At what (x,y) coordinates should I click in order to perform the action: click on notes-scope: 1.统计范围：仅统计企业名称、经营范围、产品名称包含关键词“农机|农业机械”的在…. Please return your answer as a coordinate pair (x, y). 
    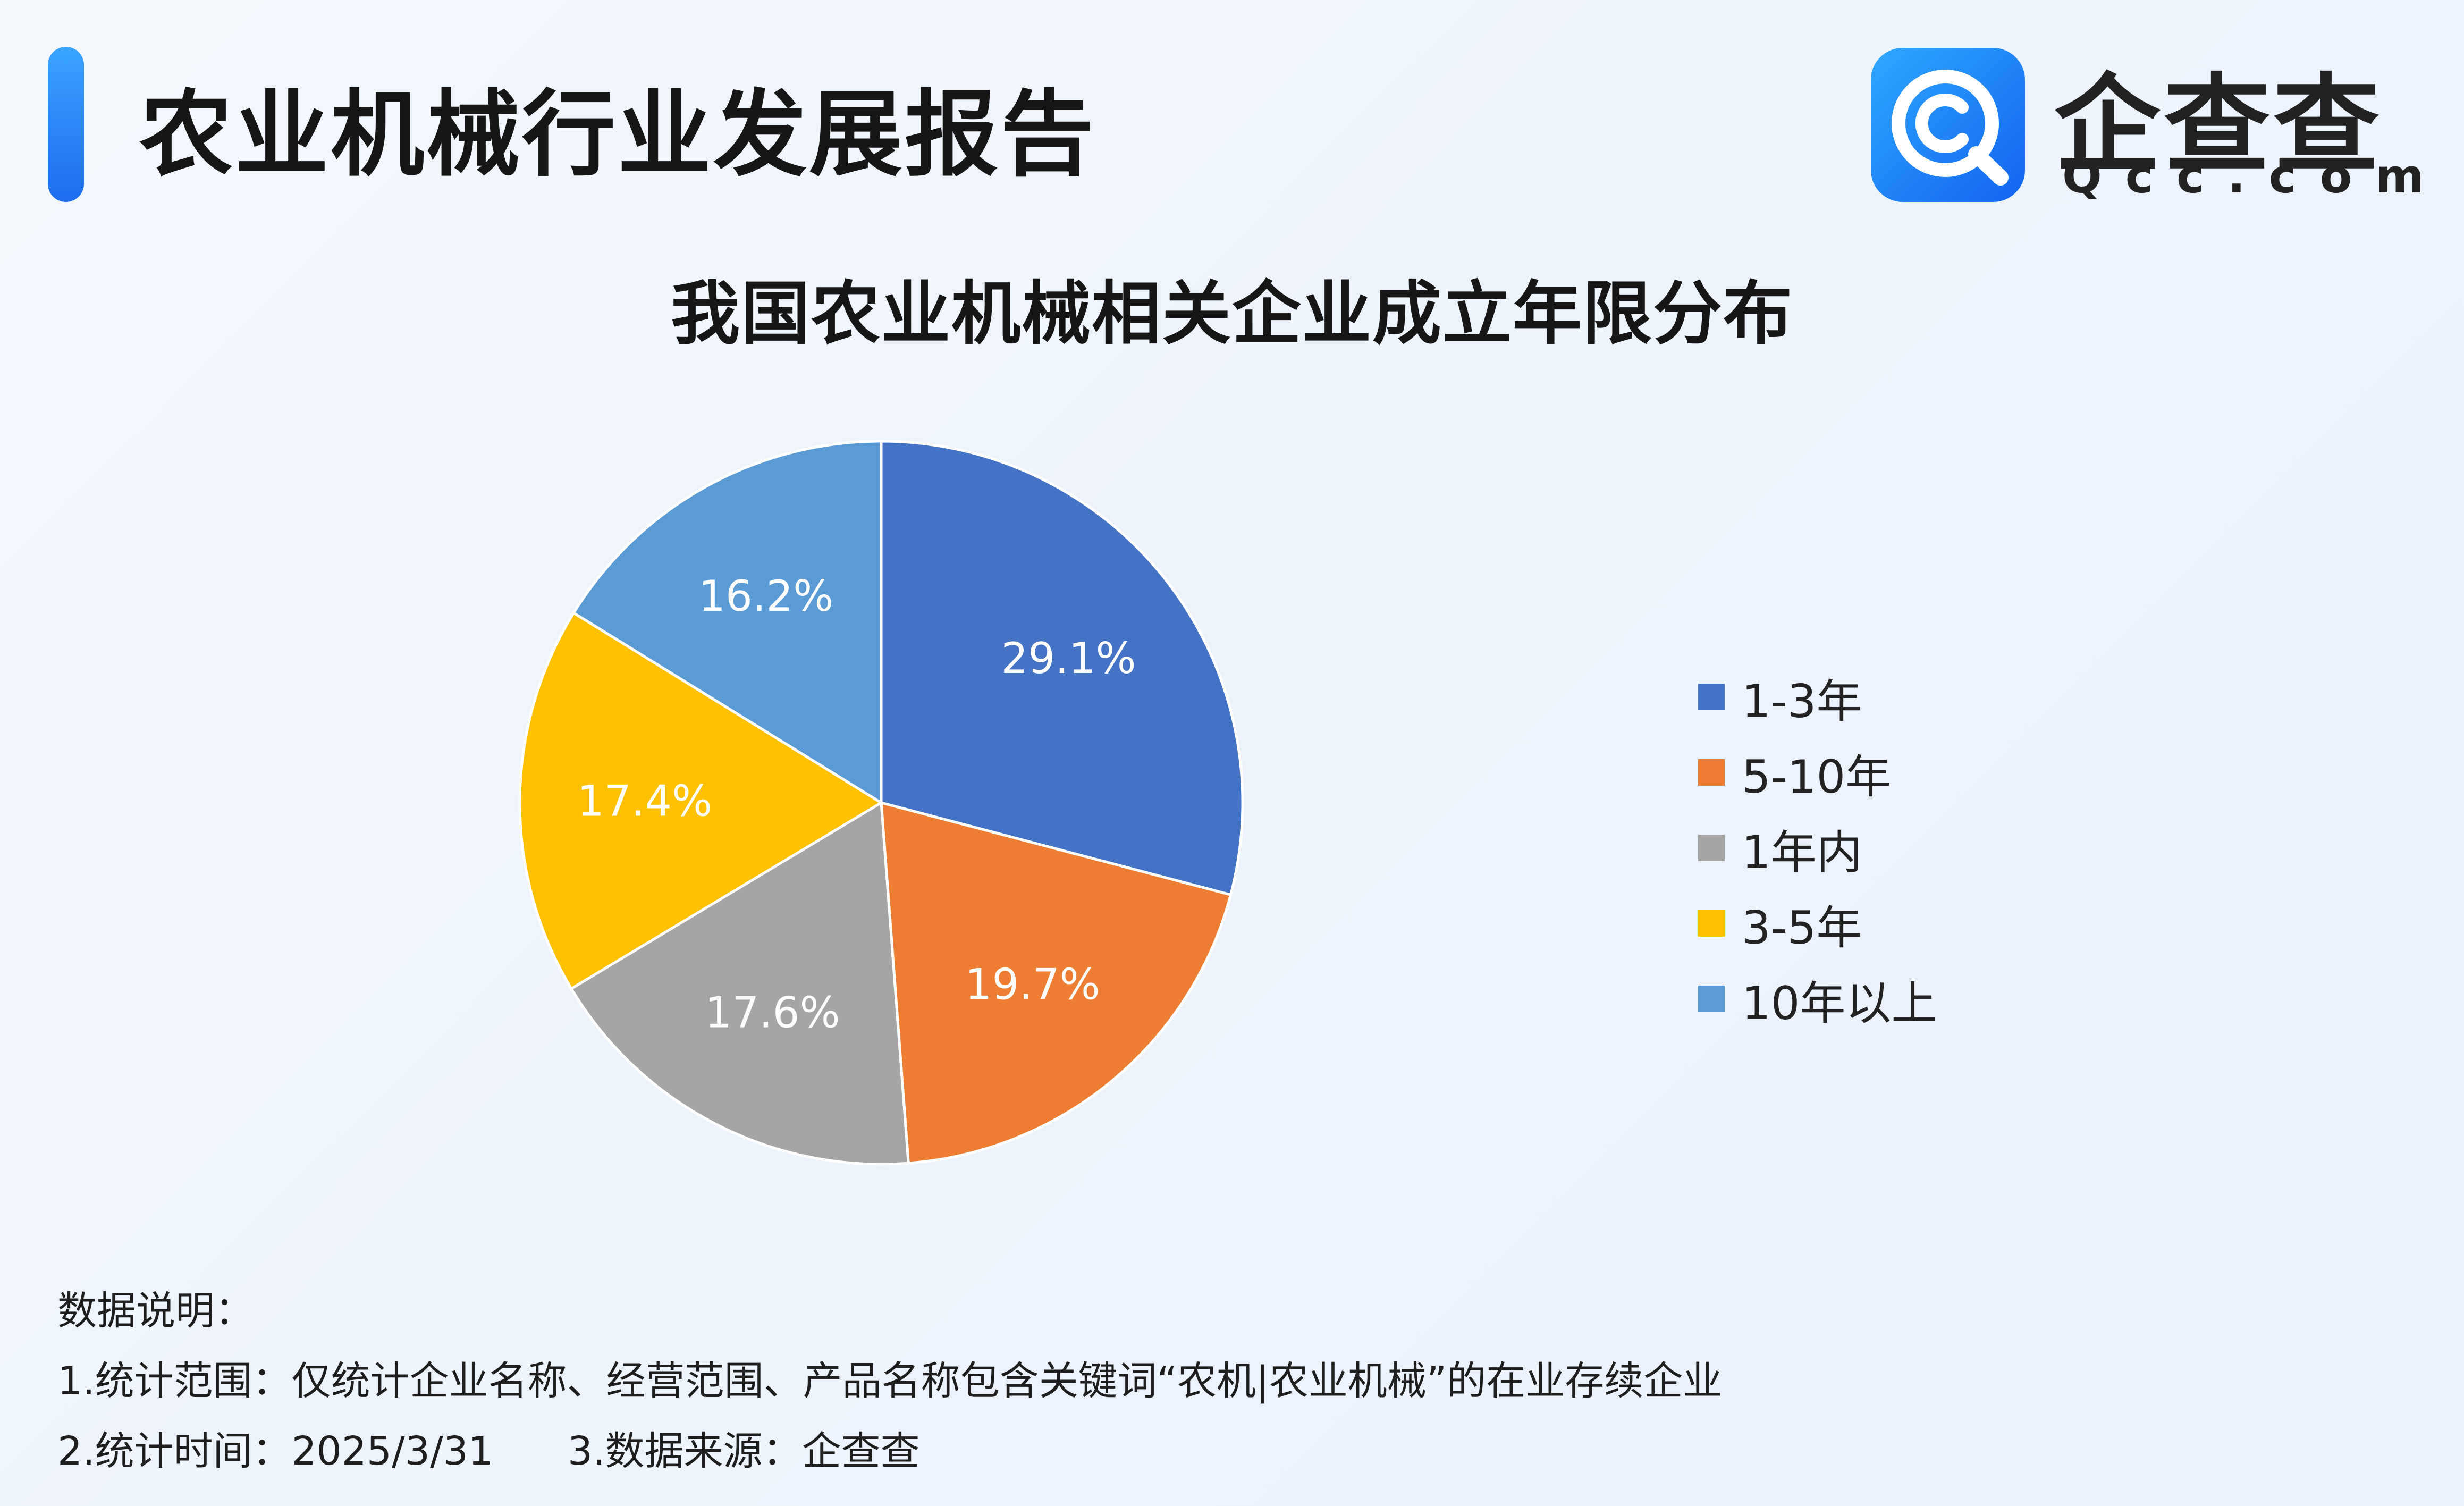
    Looking at the image, I should click on (890, 1381).